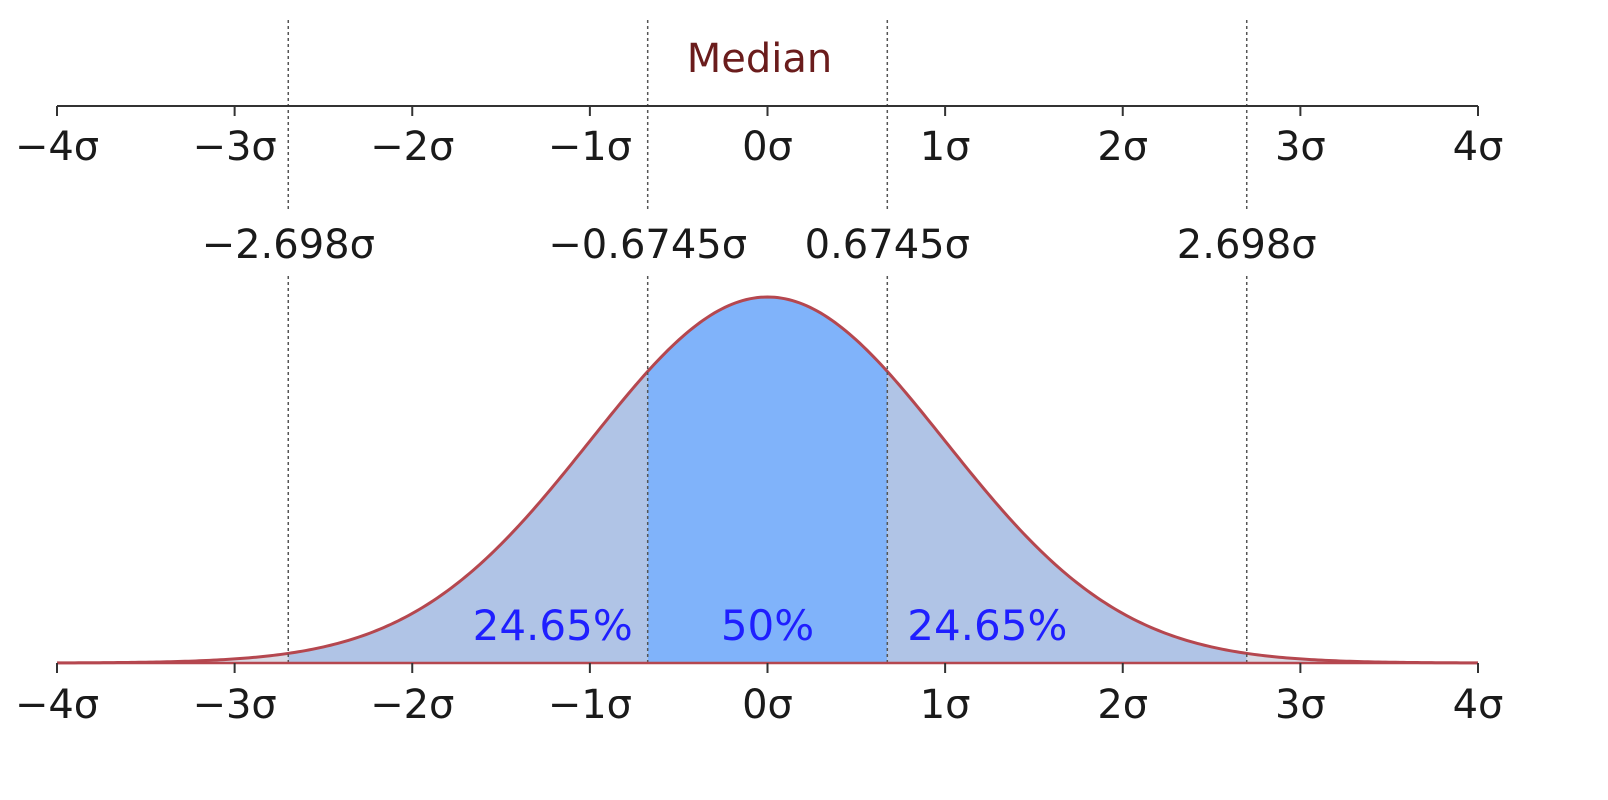  What do you see at coordinates (1300, 147) in the screenshot?
I see `top-tick-label: 3σ` at bounding box center [1300, 147].